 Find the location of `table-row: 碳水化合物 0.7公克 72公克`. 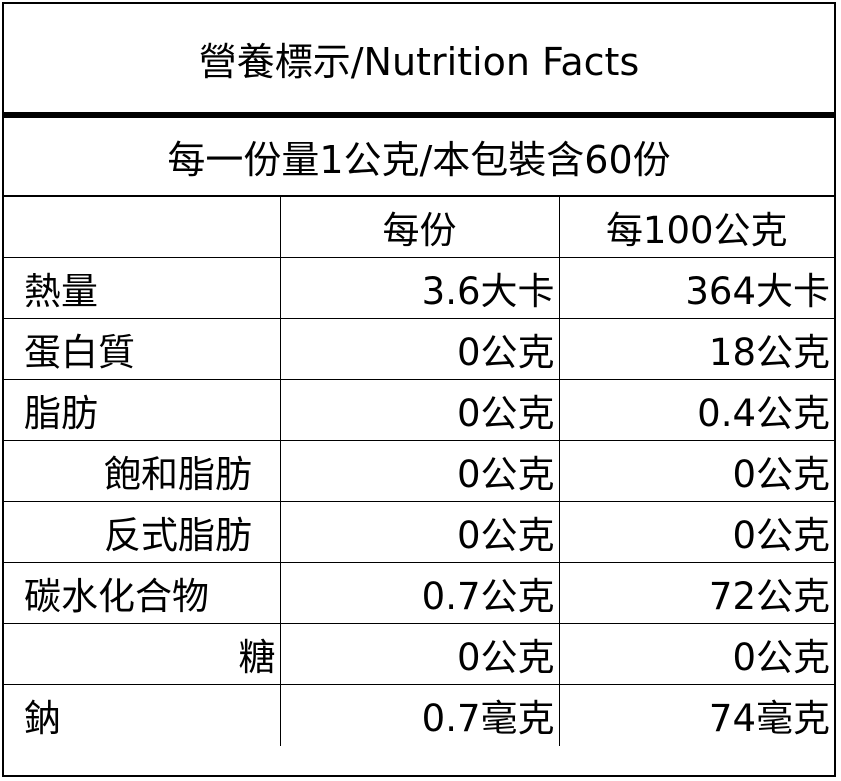

table-row: 碳水化合物 0.7公克 72公克 is located at coordinates (419, 593).